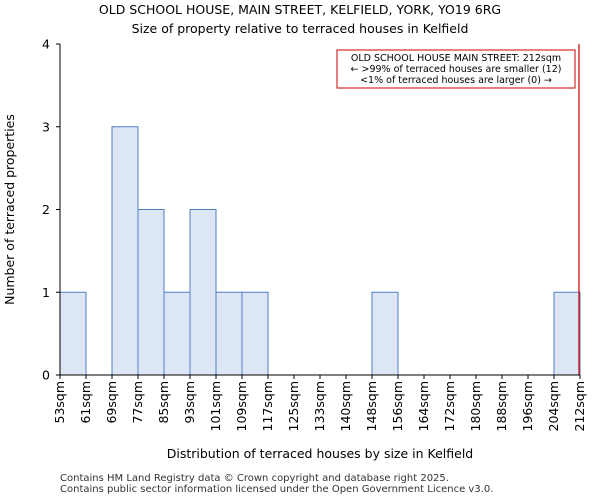 This screenshot has width=600, height=500. I want to click on x-tick-label: 93sqm, so click(189, 402).